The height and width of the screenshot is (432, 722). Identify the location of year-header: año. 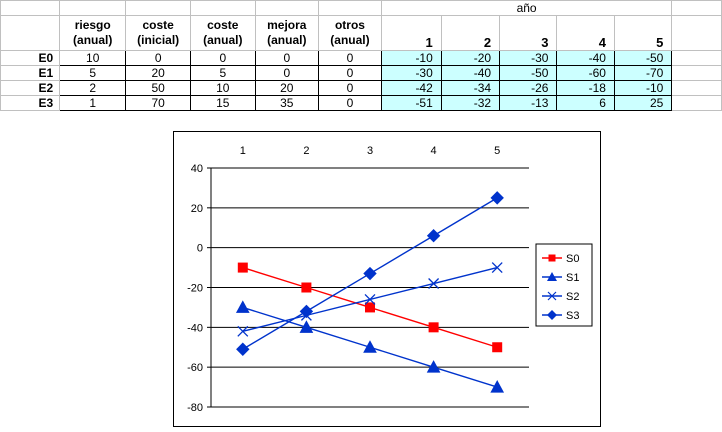
(526, 8).